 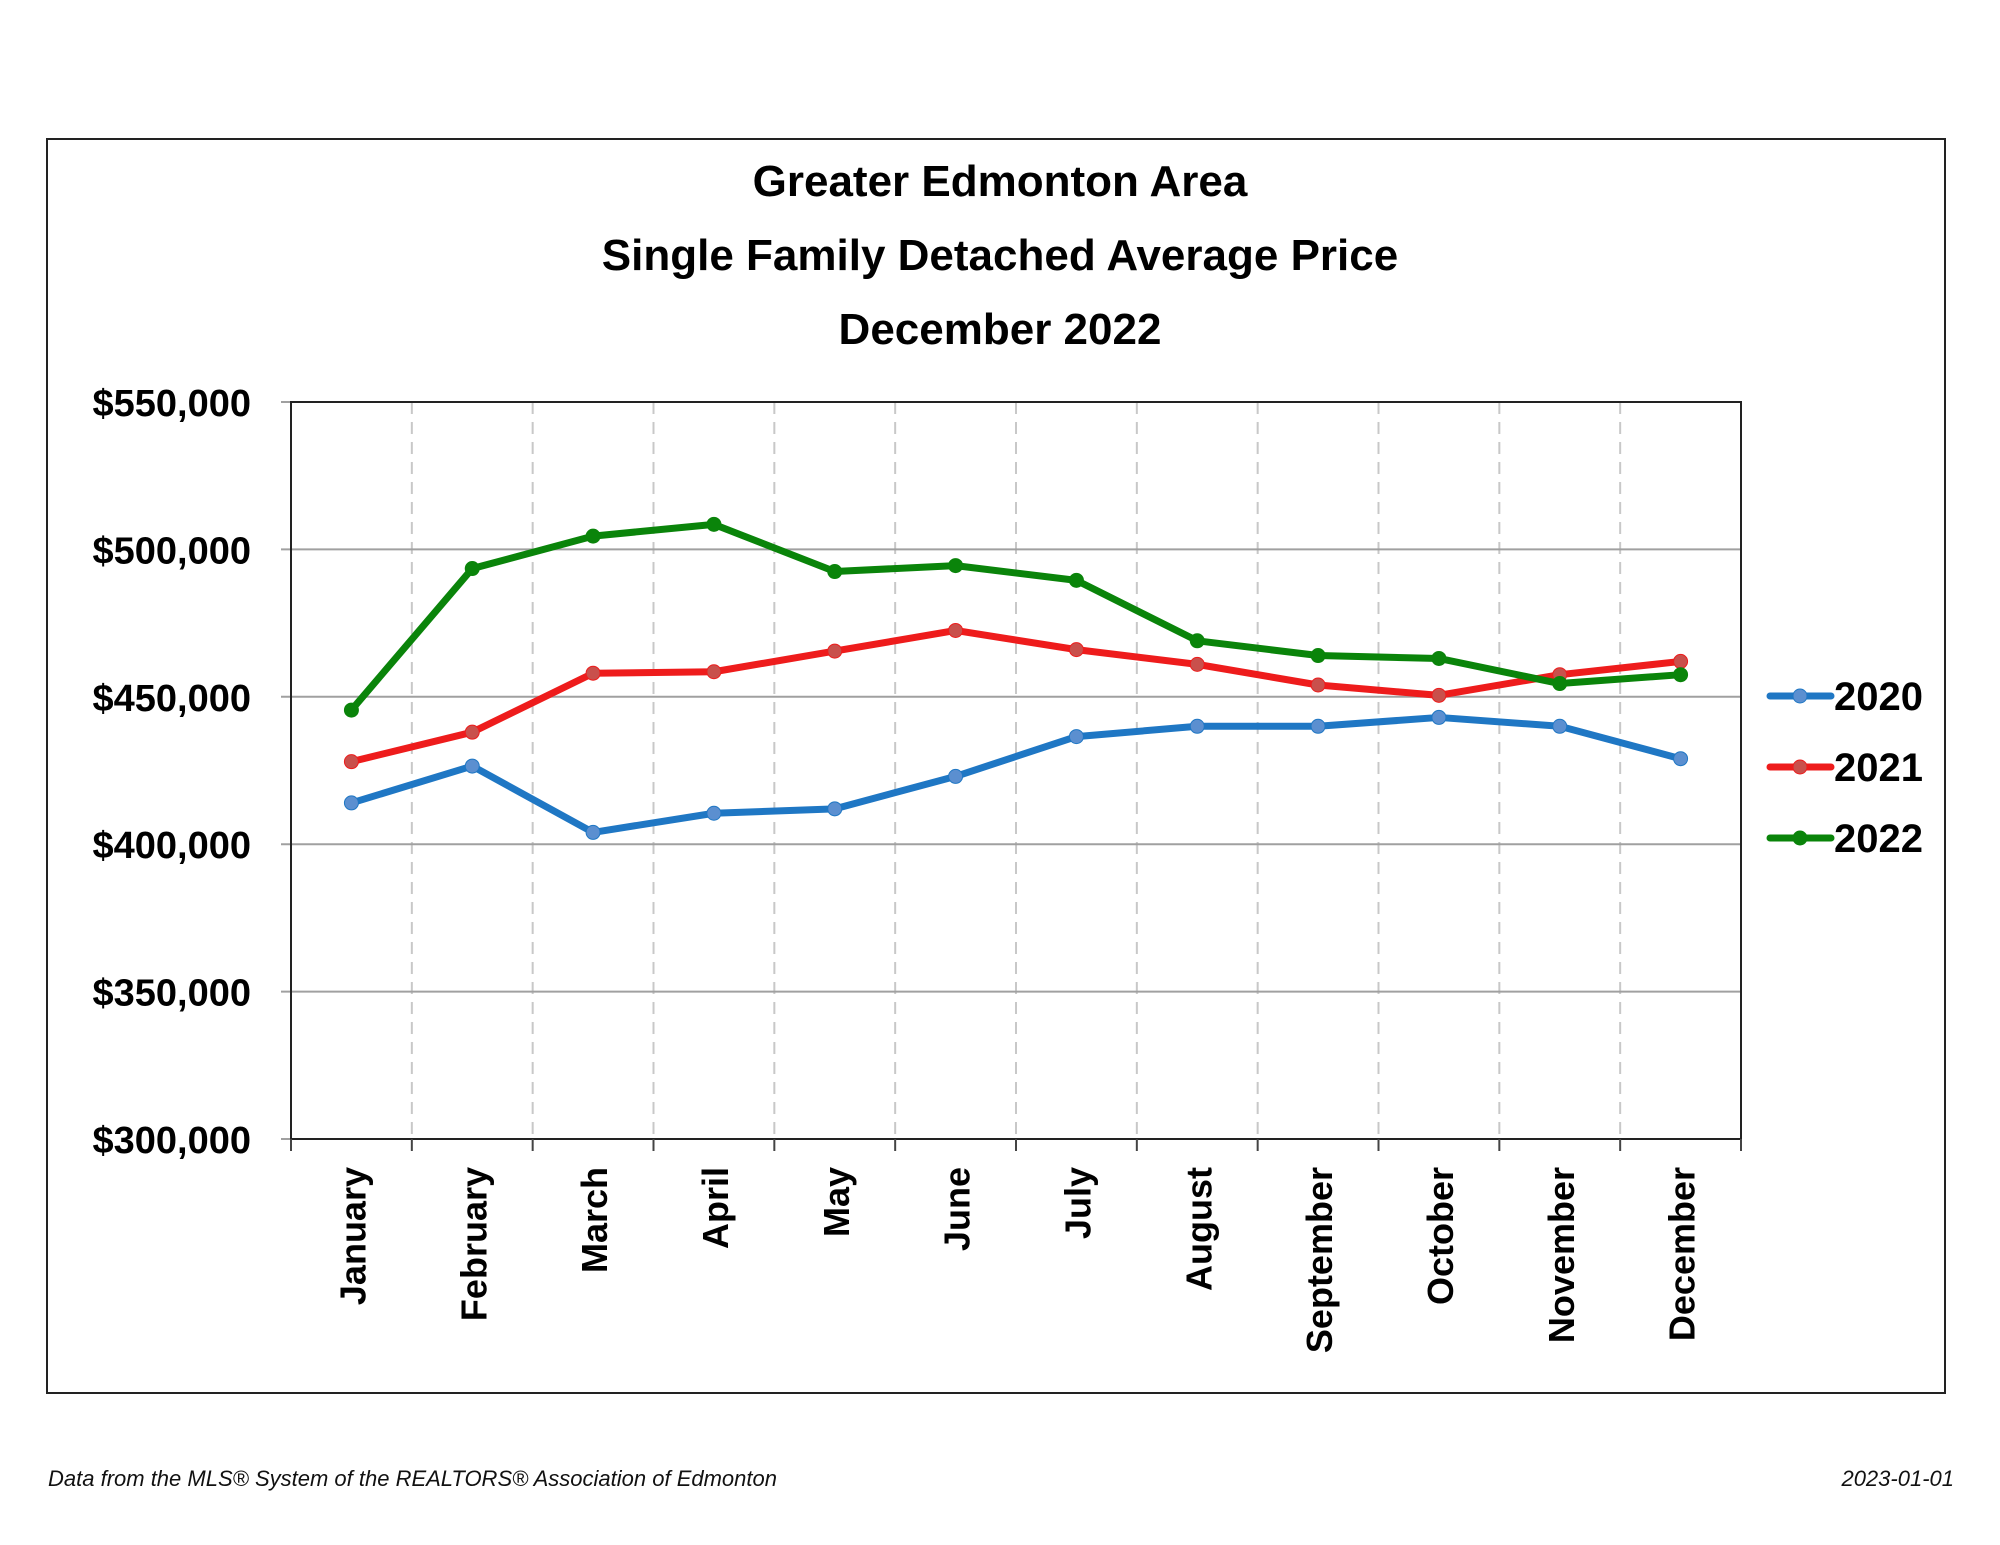 What do you see at coordinates (1000, 181) in the screenshot?
I see `chart-title-line: Greater Edmonton Area` at bounding box center [1000, 181].